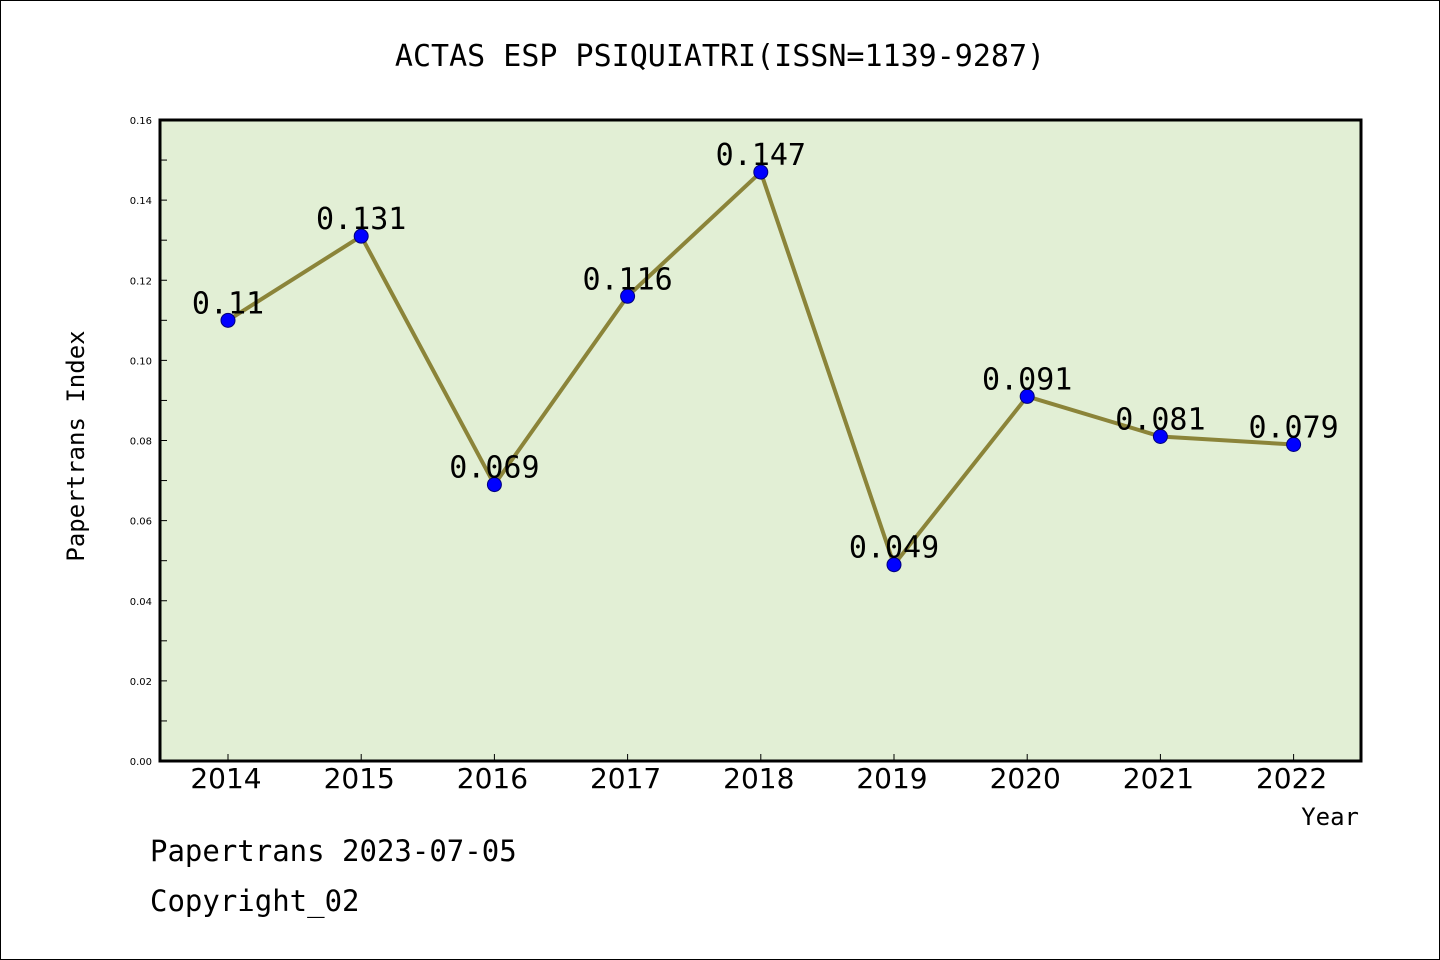 This screenshot has height=960, width=1440. What do you see at coordinates (494, 468) in the screenshot?
I see `data-label: 0.069` at bounding box center [494, 468].